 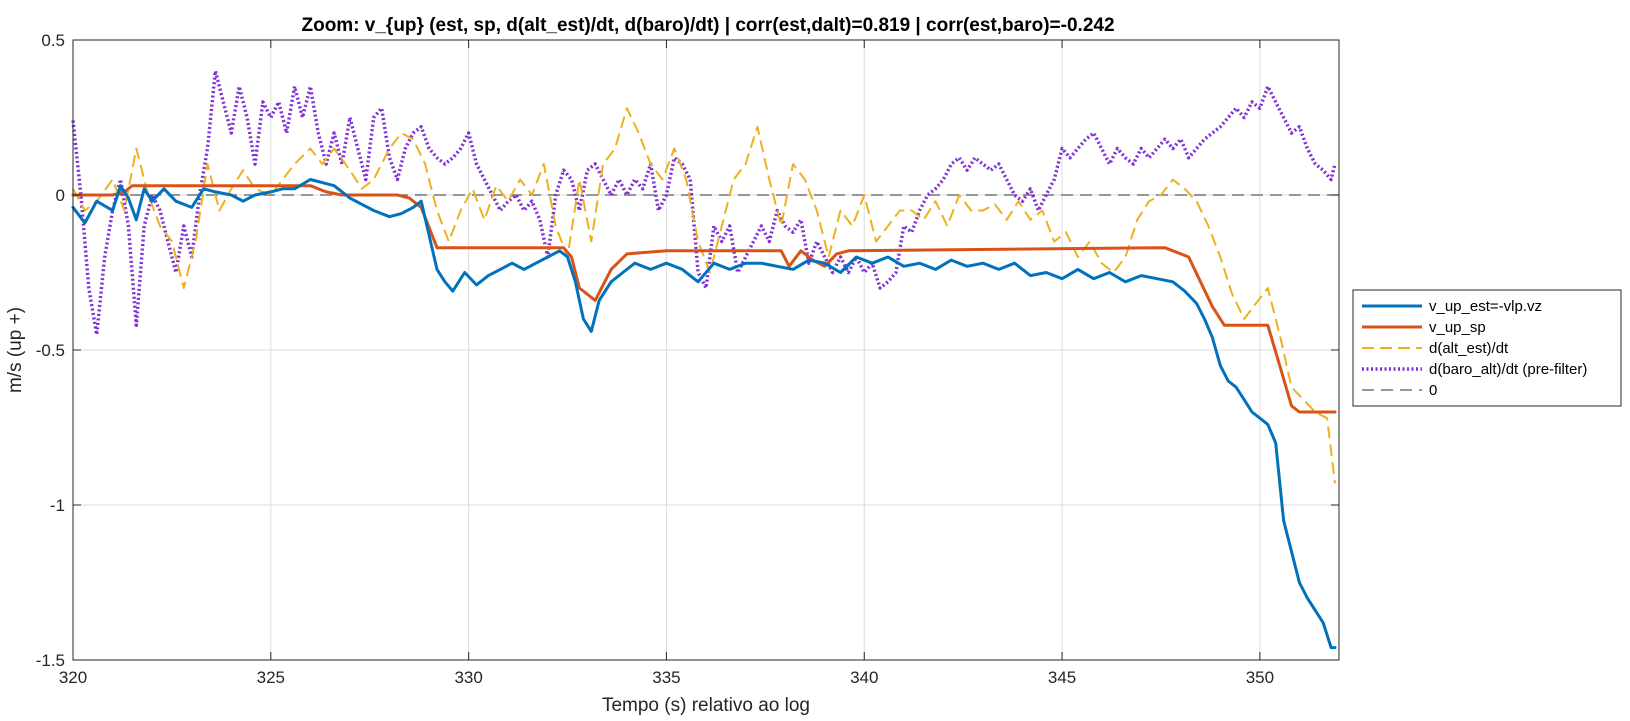 I want to click on legend-box, so click(x=1487, y=348).